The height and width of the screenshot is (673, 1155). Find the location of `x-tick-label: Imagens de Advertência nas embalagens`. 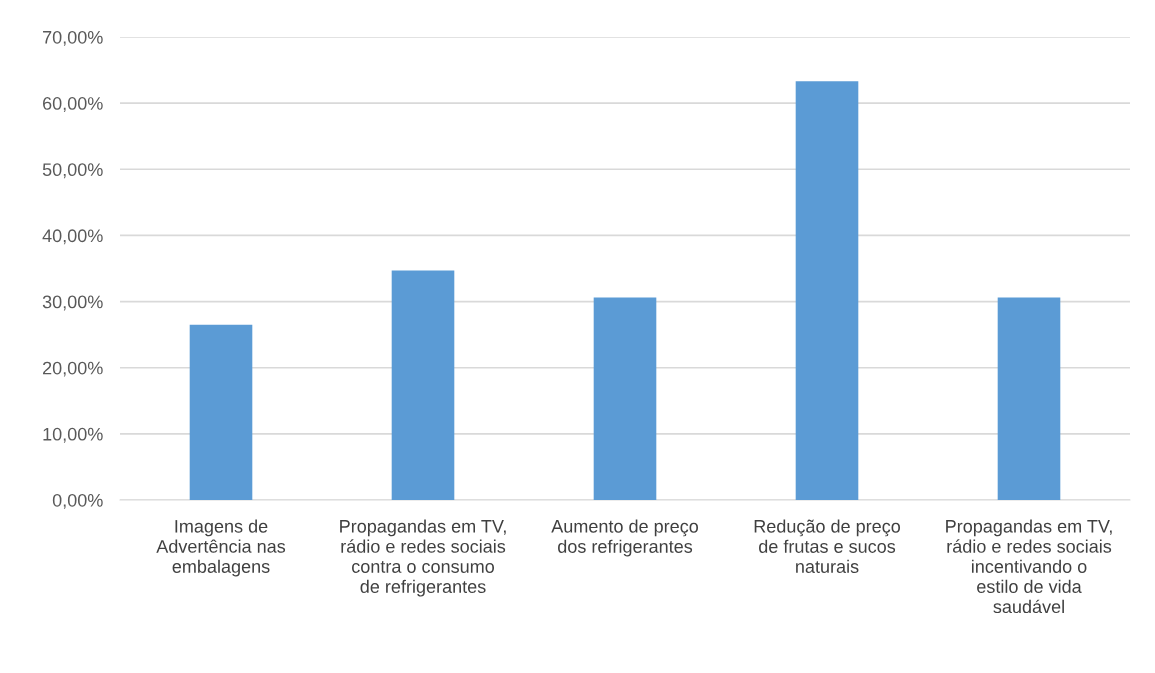

x-tick-label: Imagens de Advertência nas embalagens is located at coordinates (221, 548).